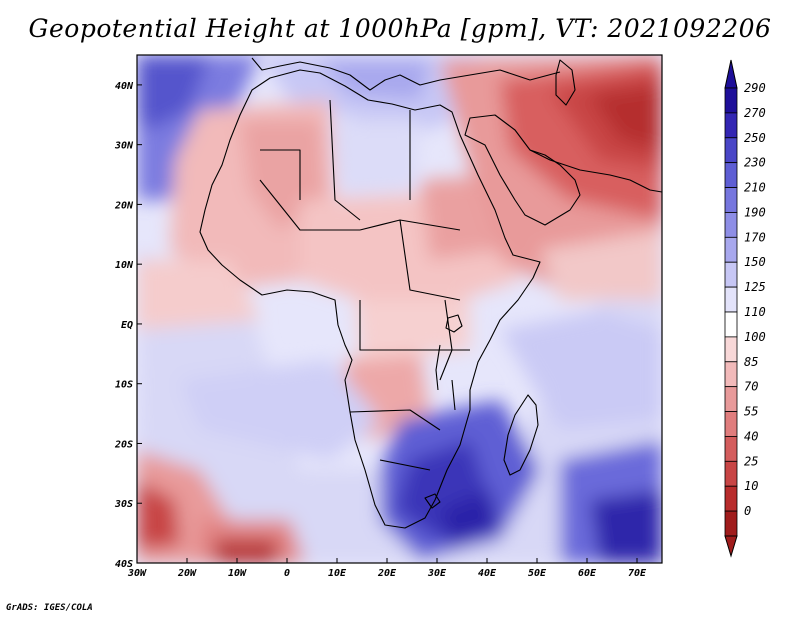 This screenshot has height=618, width=800. What do you see at coordinates (337, 573) in the screenshot?
I see `x-tick-label: 10E` at bounding box center [337, 573].